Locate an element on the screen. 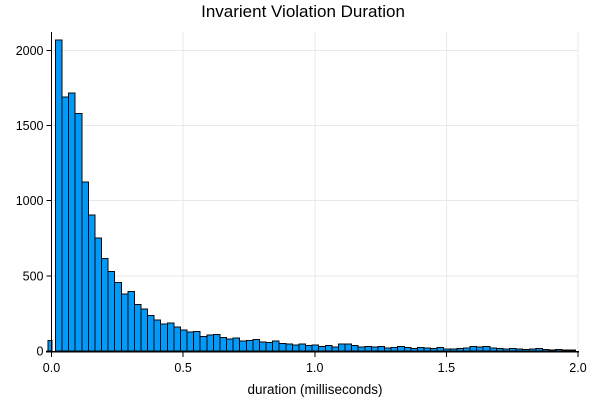  x-axis-label: duration (milliseconds) is located at coordinates (314, 389).